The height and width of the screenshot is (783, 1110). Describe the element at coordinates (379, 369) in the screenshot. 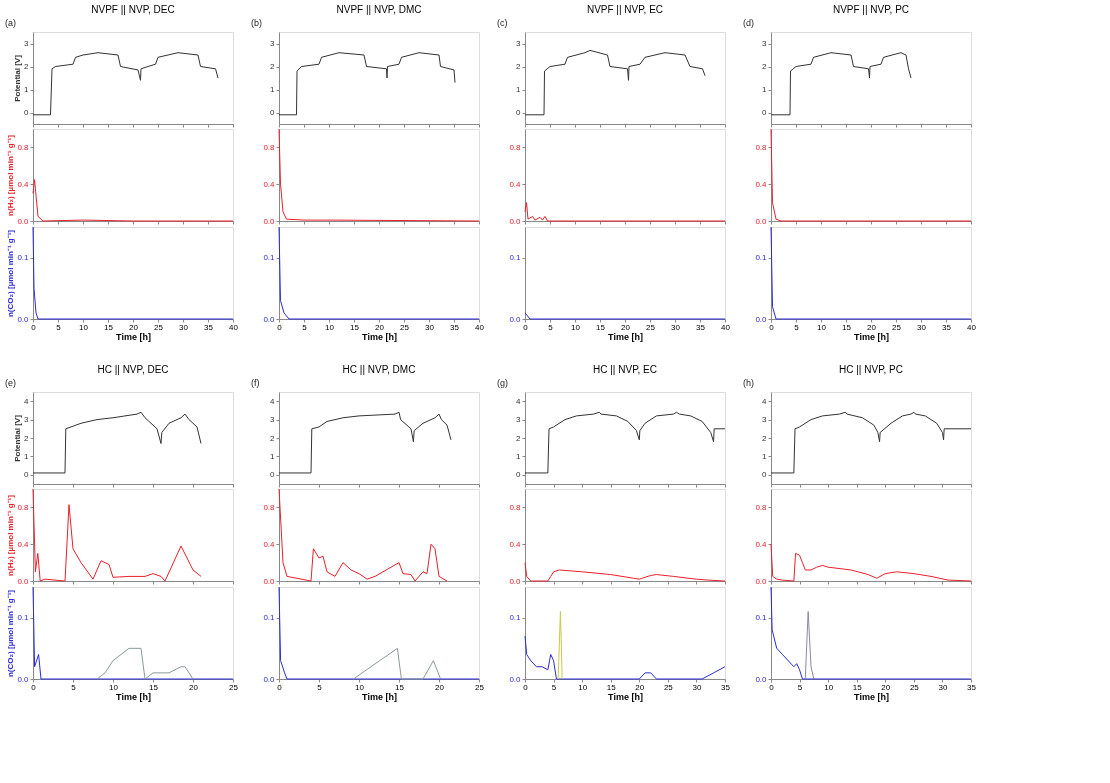

I see `chart-title: HC || NVP, DMC` at that location.